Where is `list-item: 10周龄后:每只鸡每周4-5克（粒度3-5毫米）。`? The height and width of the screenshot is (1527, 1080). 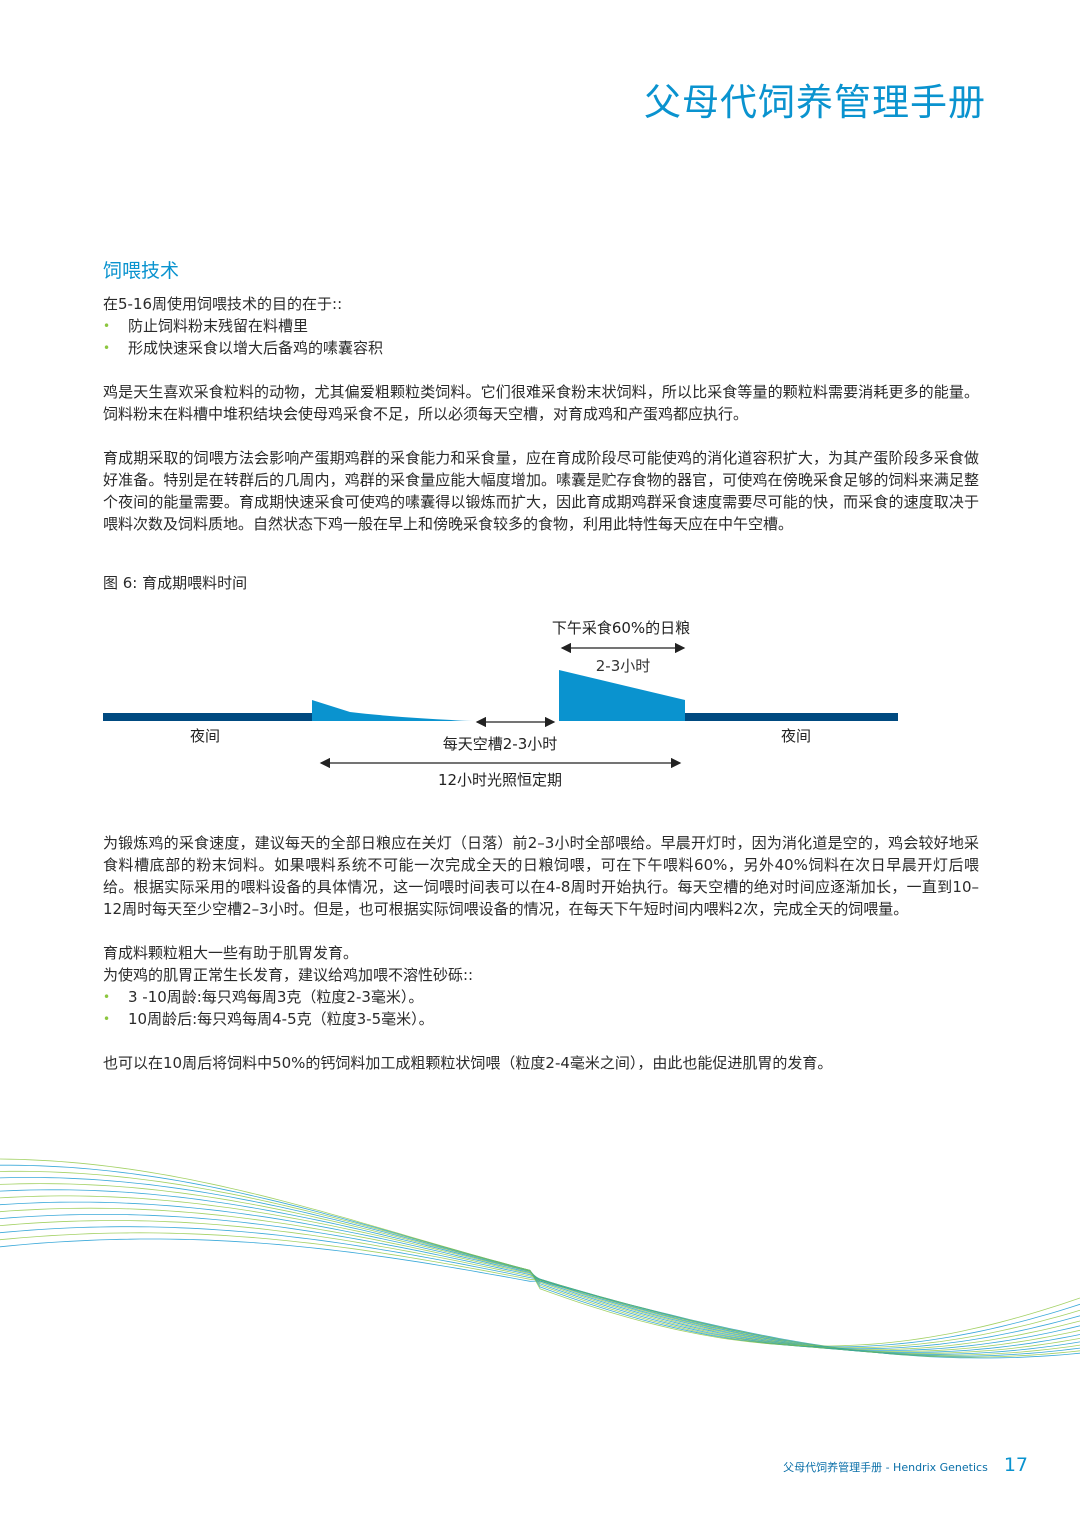 list-item: 10周龄后:每只鸡每周4-5克（粒度3-5毫米）。 is located at coordinates (541, 1019).